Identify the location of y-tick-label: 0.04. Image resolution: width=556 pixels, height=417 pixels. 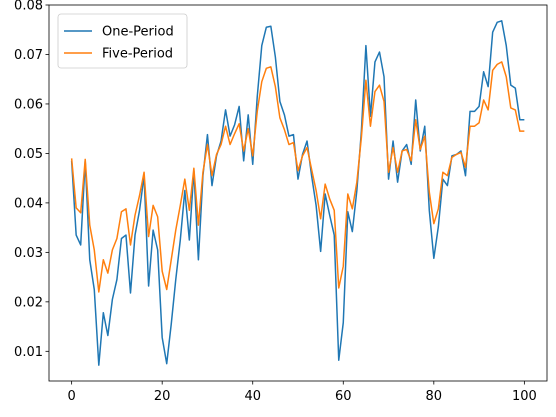
(28, 203).